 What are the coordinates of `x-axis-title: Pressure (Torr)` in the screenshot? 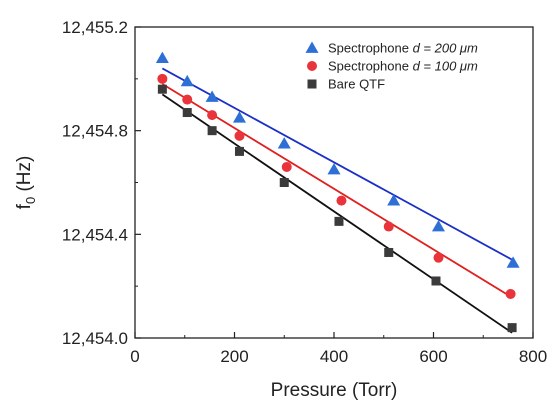 It's located at (334, 390).